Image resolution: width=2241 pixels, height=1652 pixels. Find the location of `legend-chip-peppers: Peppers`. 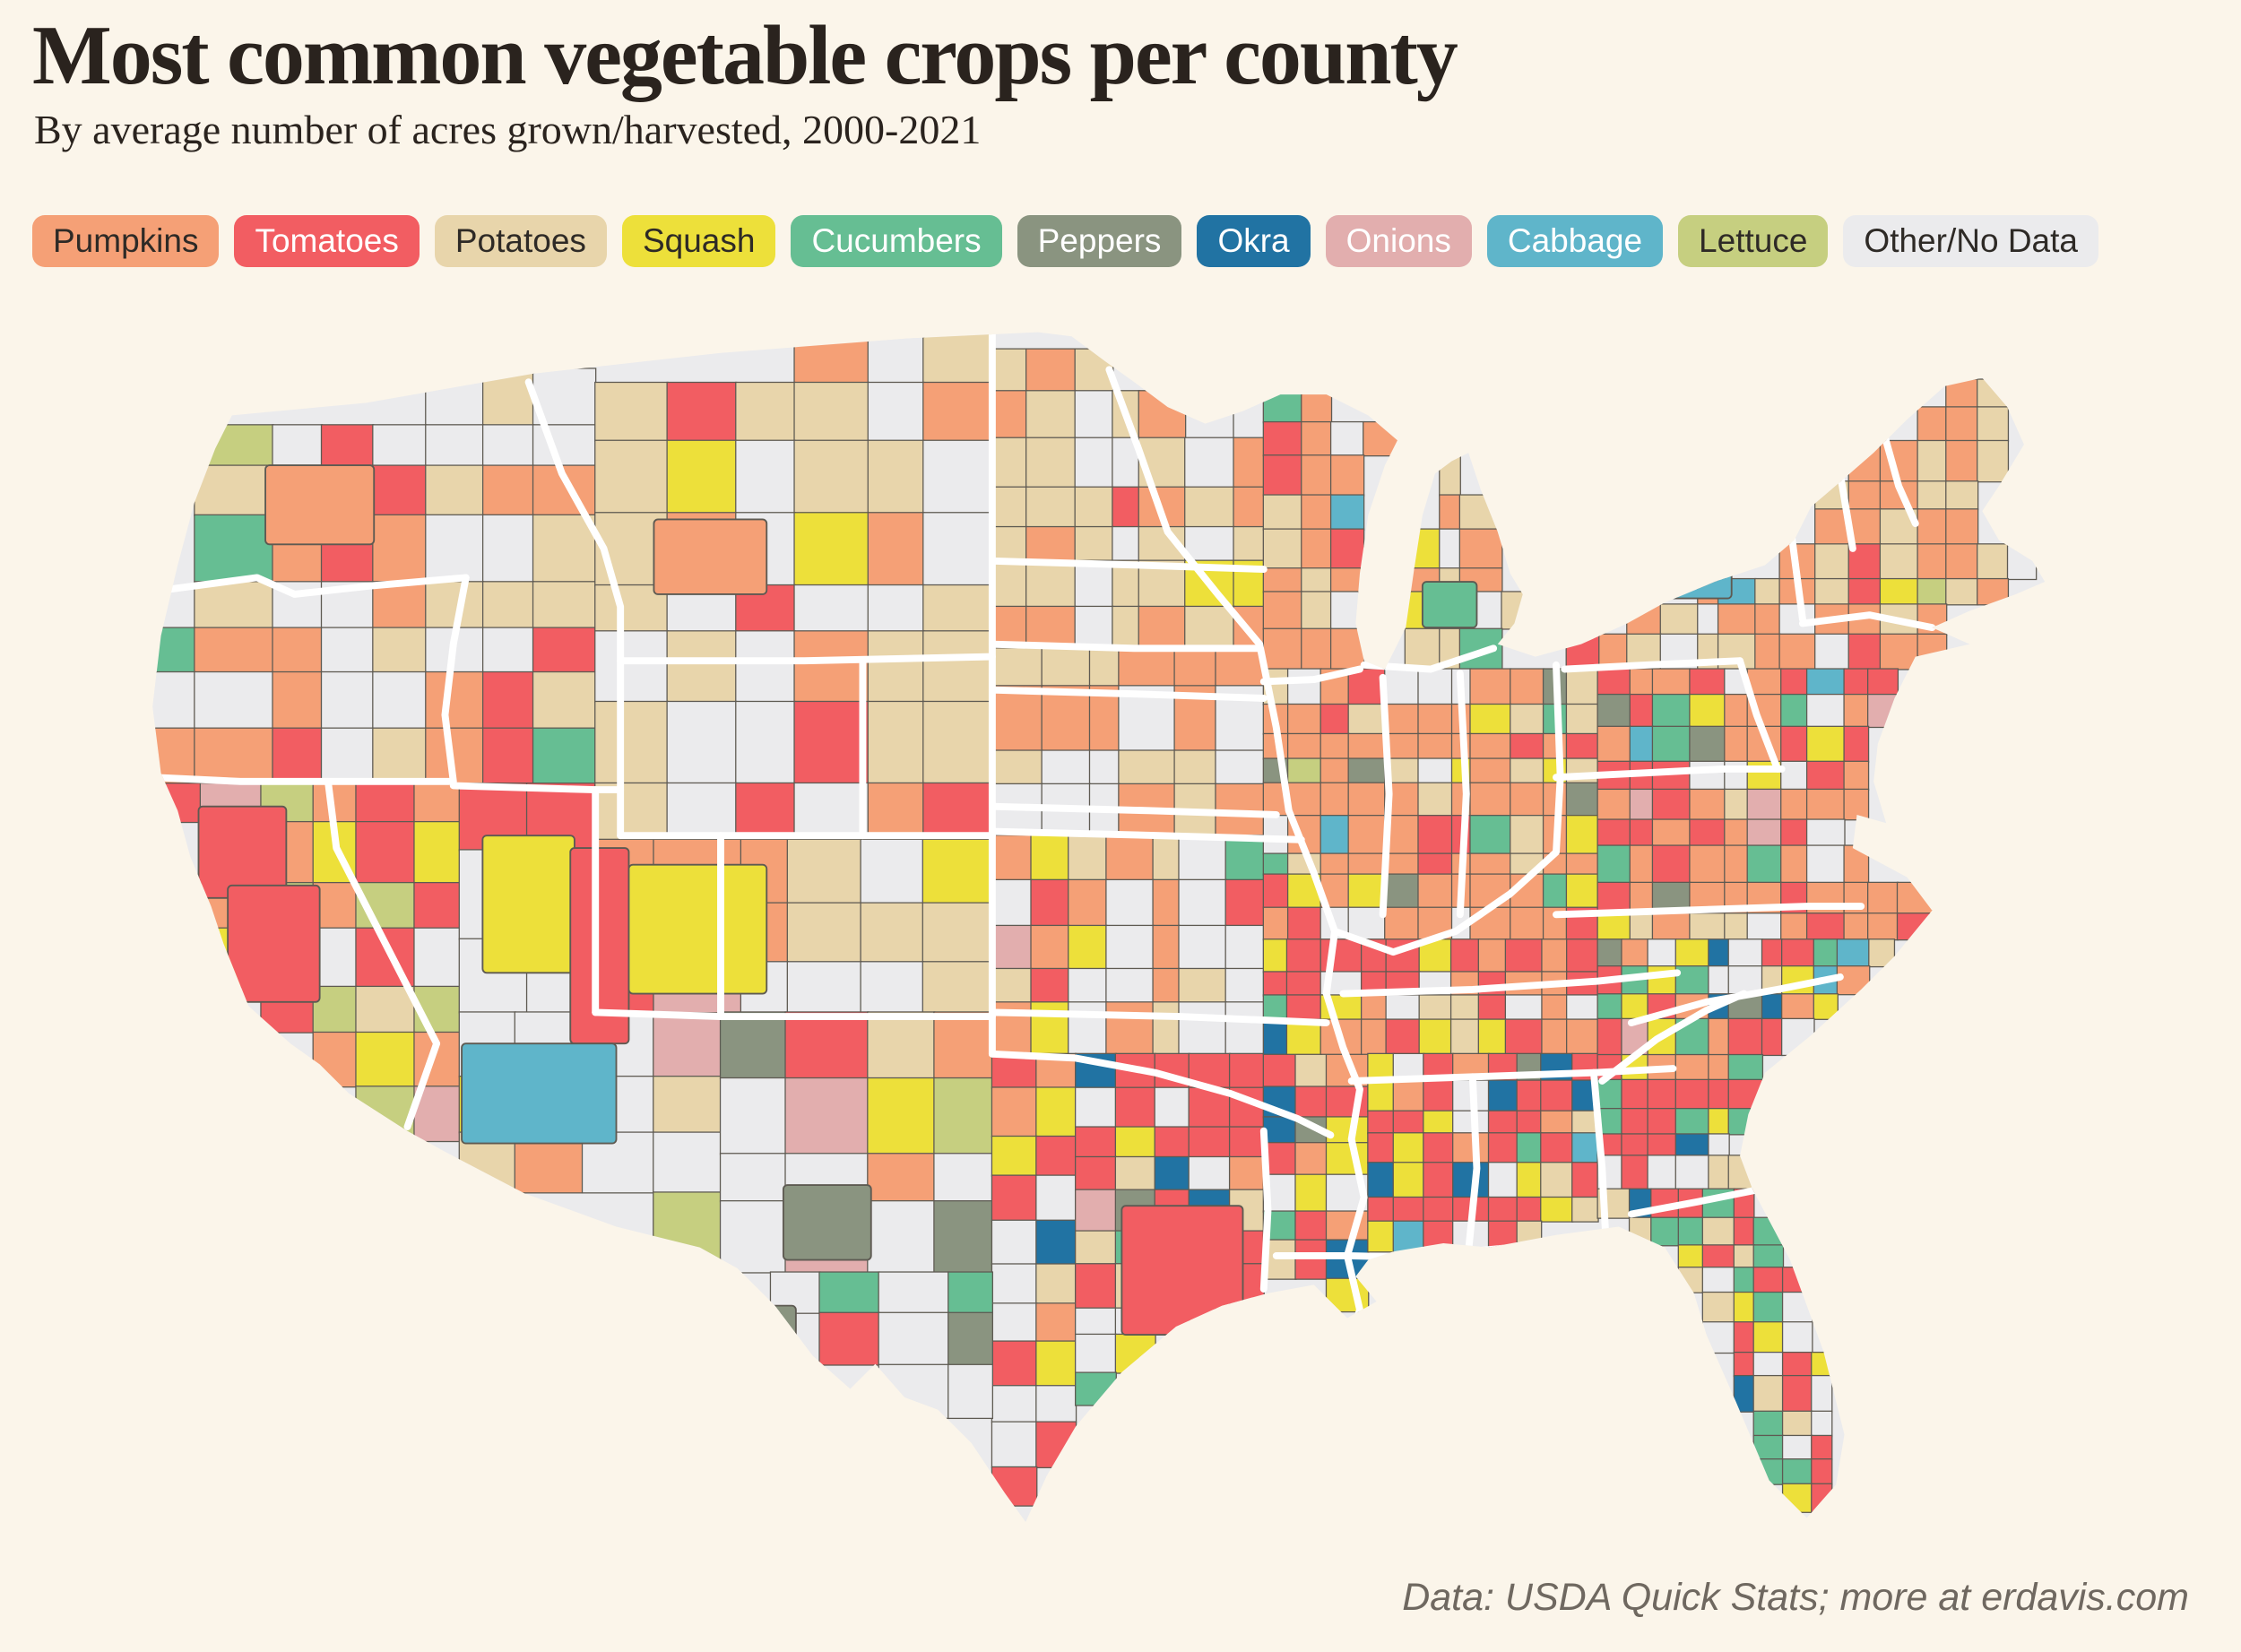

legend-chip-peppers: Peppers is located at coordinates (1099, 241).